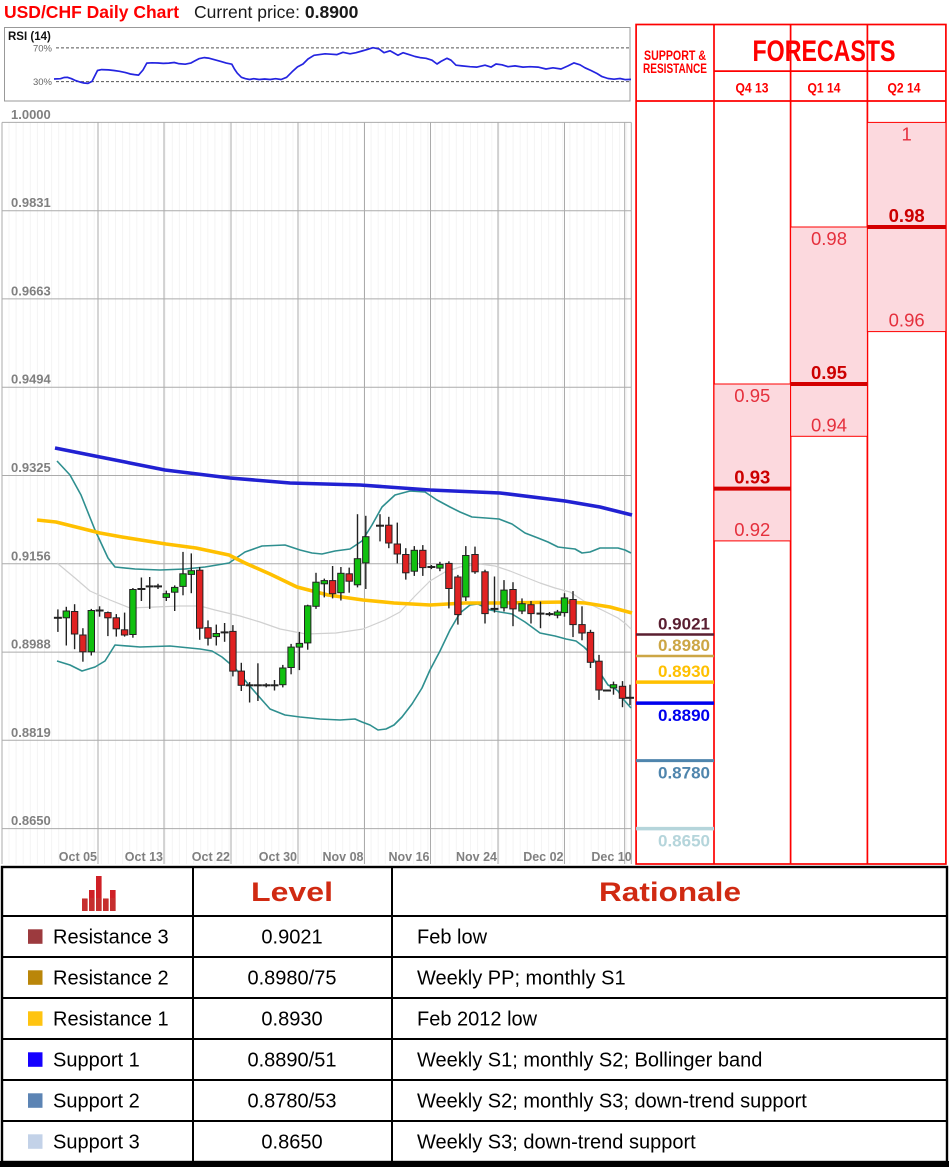 The height and width of the screenshot is (1167, 949). What do you see at coordinates (96, 1102) in the screenshot?
I see `svg-text: Support 2` at bounding box center [96, 1102].